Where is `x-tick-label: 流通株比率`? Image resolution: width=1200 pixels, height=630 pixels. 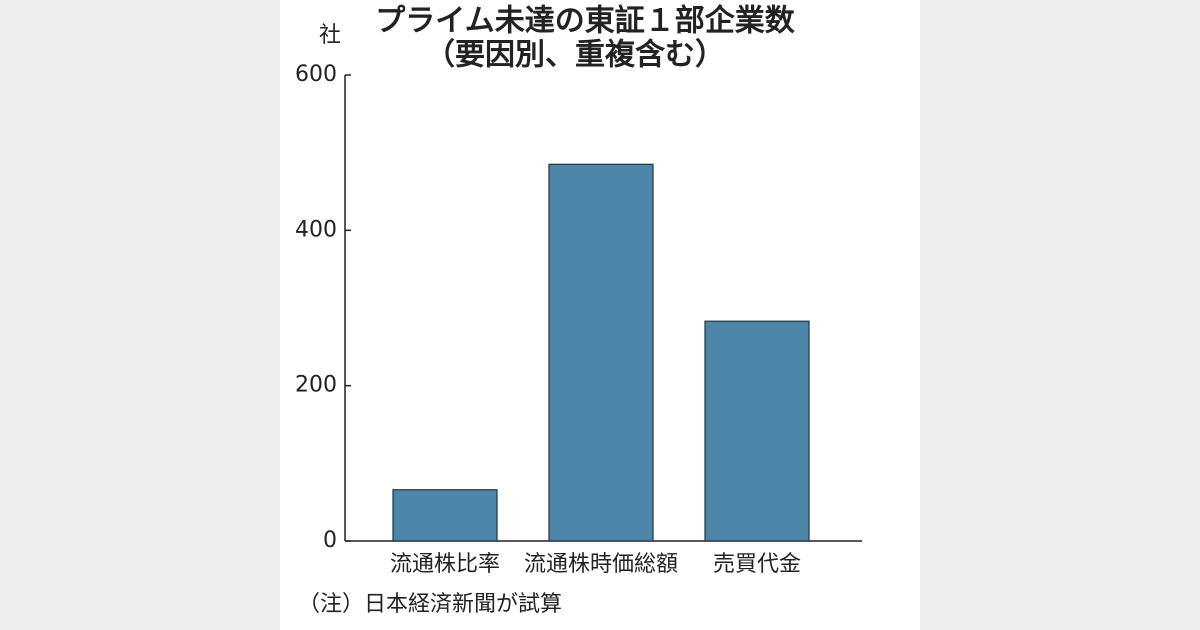 x-tick-label: 流通株比率 is located at coordinates (445, 564).